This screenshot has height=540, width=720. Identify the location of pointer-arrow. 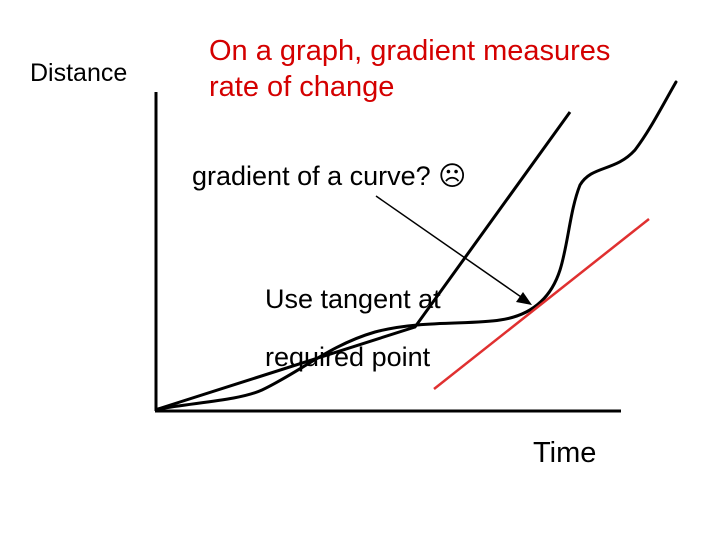
(450, 247).